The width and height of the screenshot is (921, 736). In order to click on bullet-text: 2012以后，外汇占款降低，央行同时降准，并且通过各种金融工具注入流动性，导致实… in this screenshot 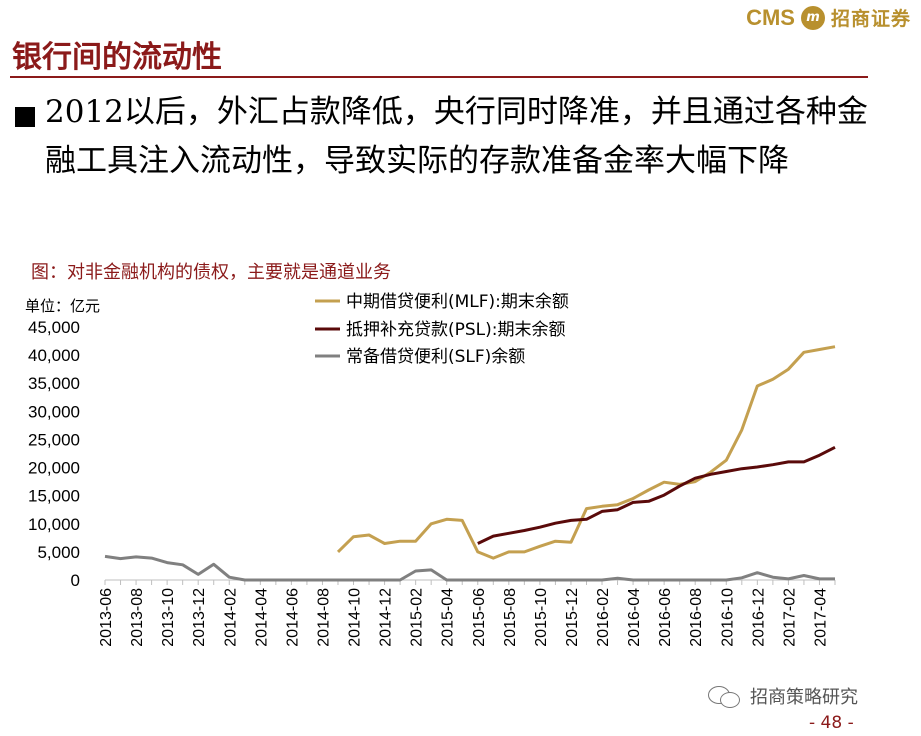, I will do `click(456, 136)`.